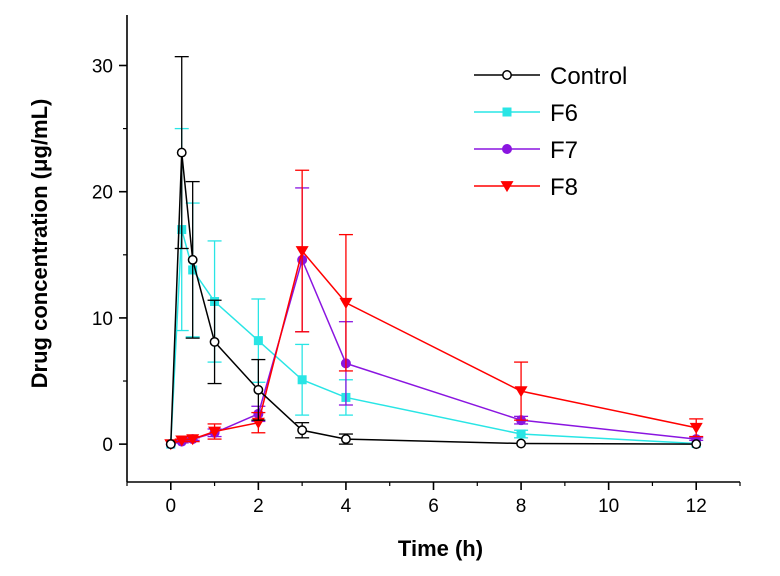 Image resolution: width=780 pixels, height=576 pixels. I want to click on legend-marker-control, so click(507, 75).